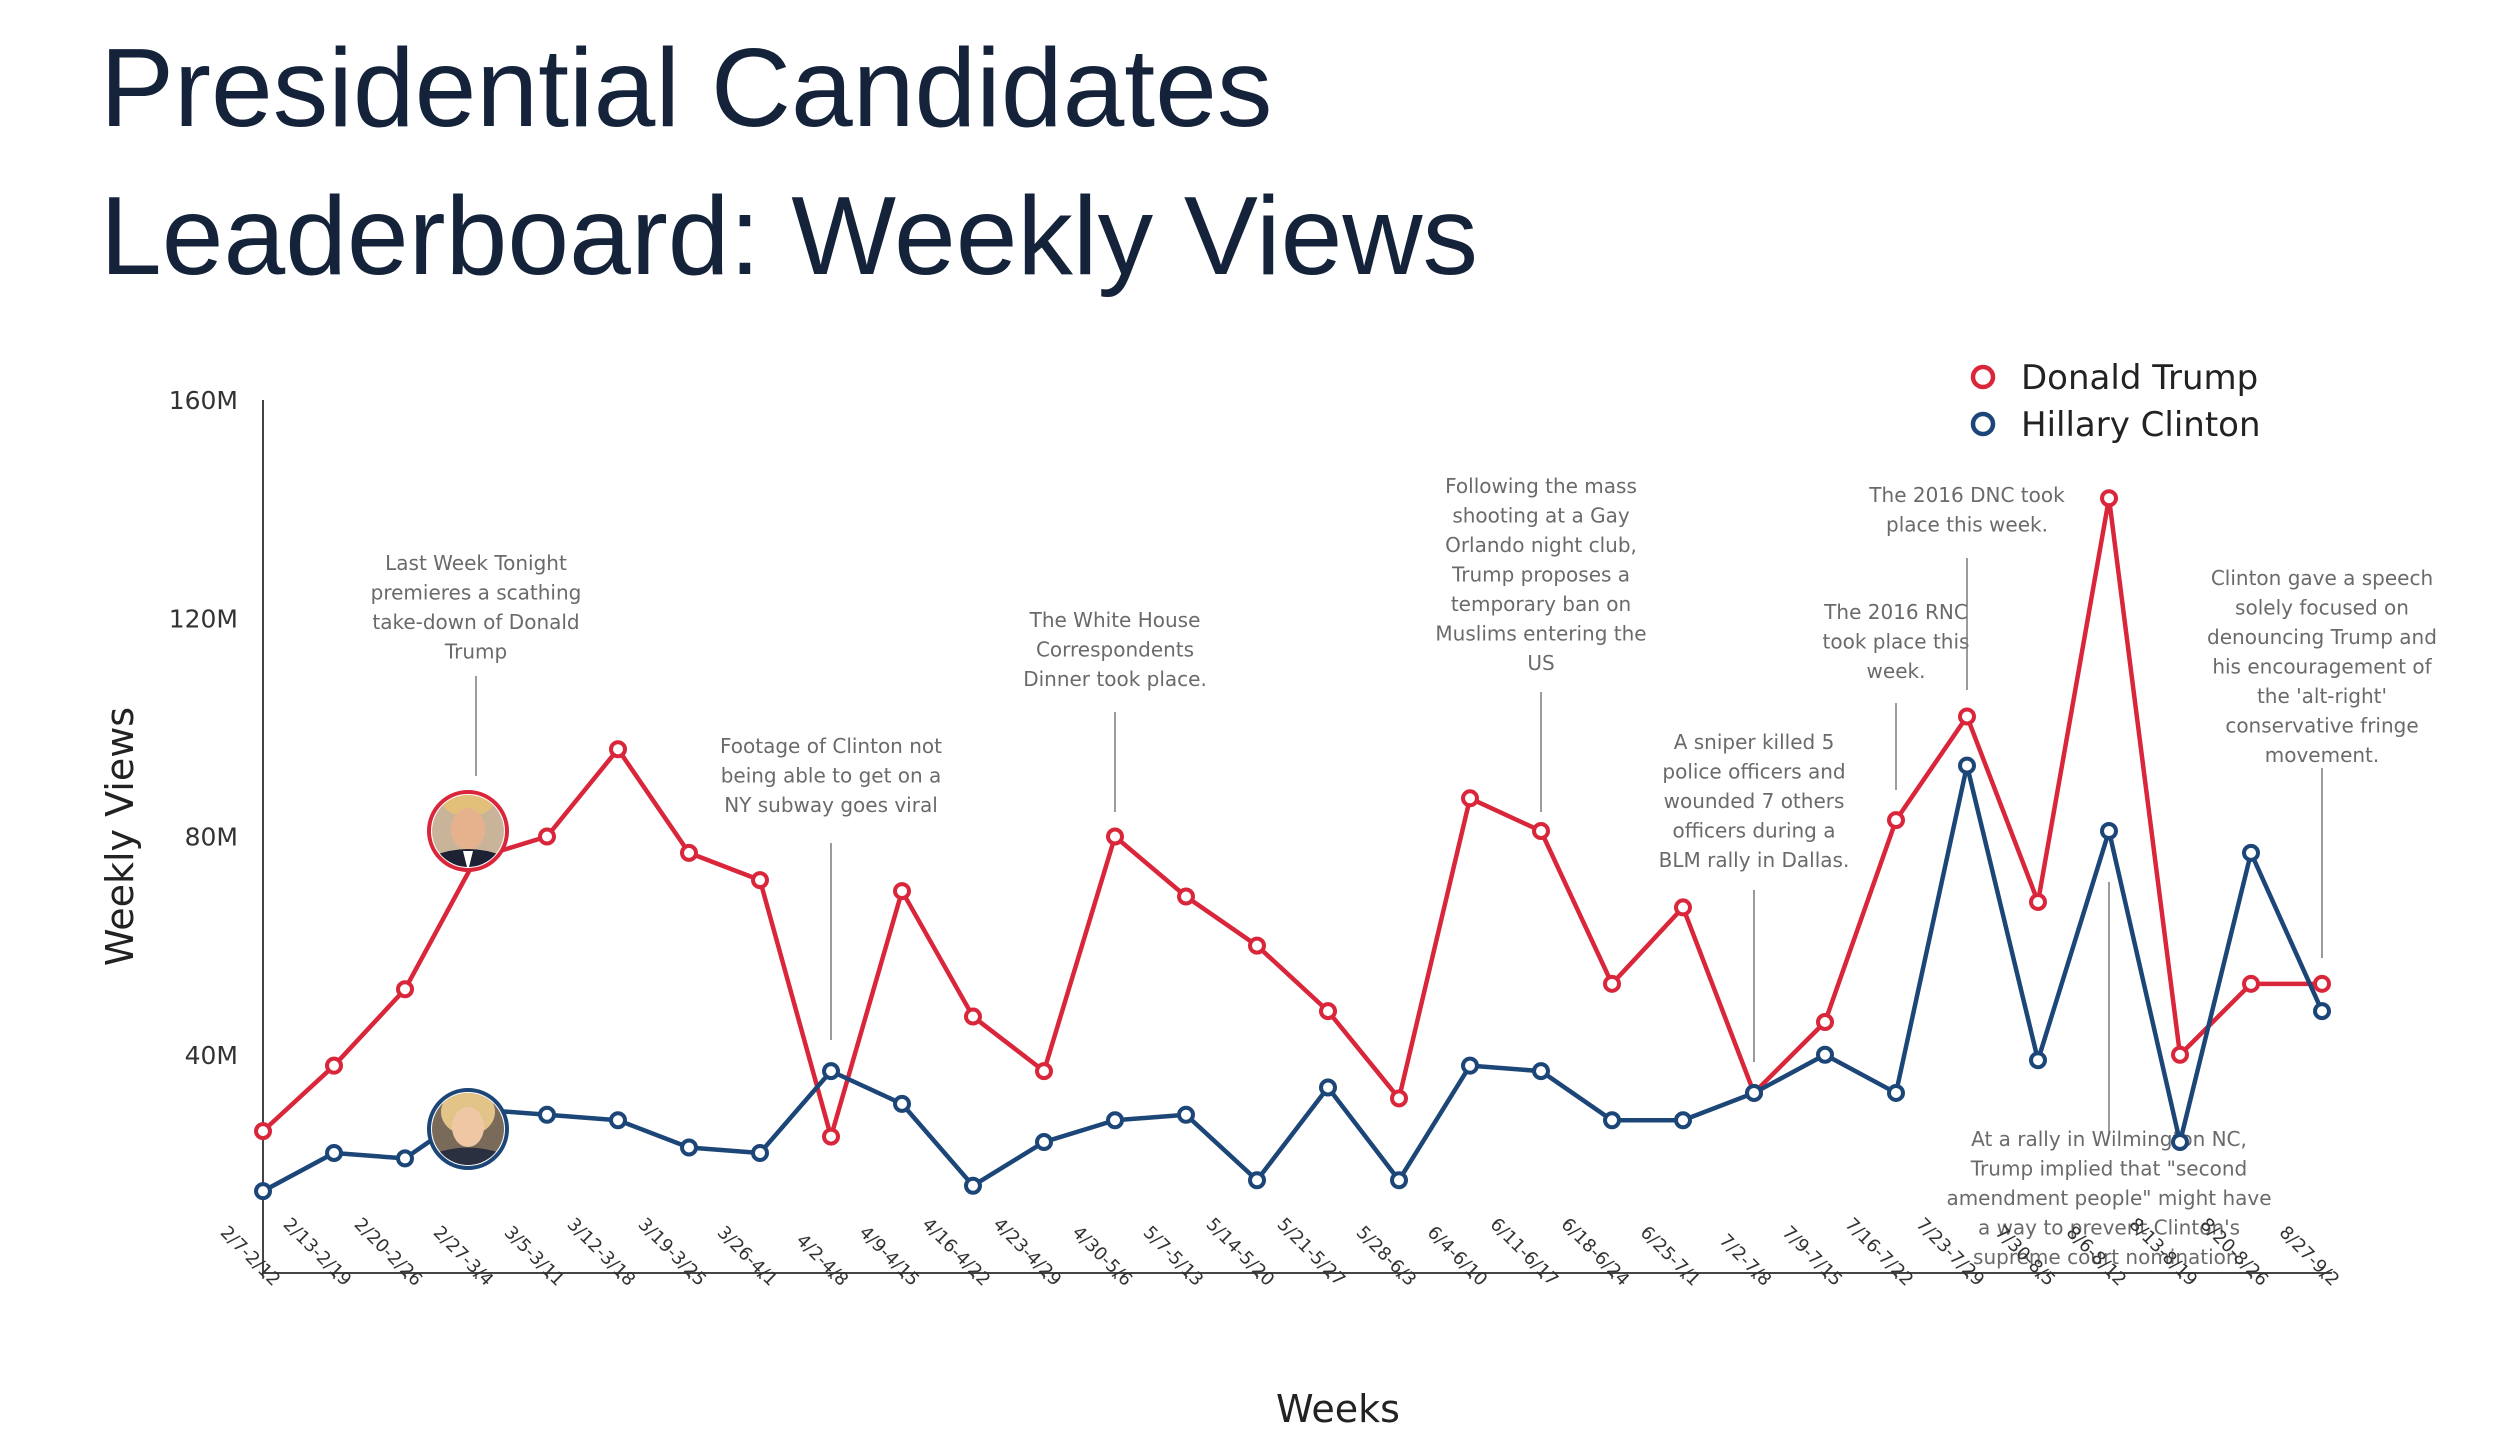 This screenshot has height=1448, width=2494. I want to click on x-tick-label: 7/2-7/8, so click(1745, 1260).